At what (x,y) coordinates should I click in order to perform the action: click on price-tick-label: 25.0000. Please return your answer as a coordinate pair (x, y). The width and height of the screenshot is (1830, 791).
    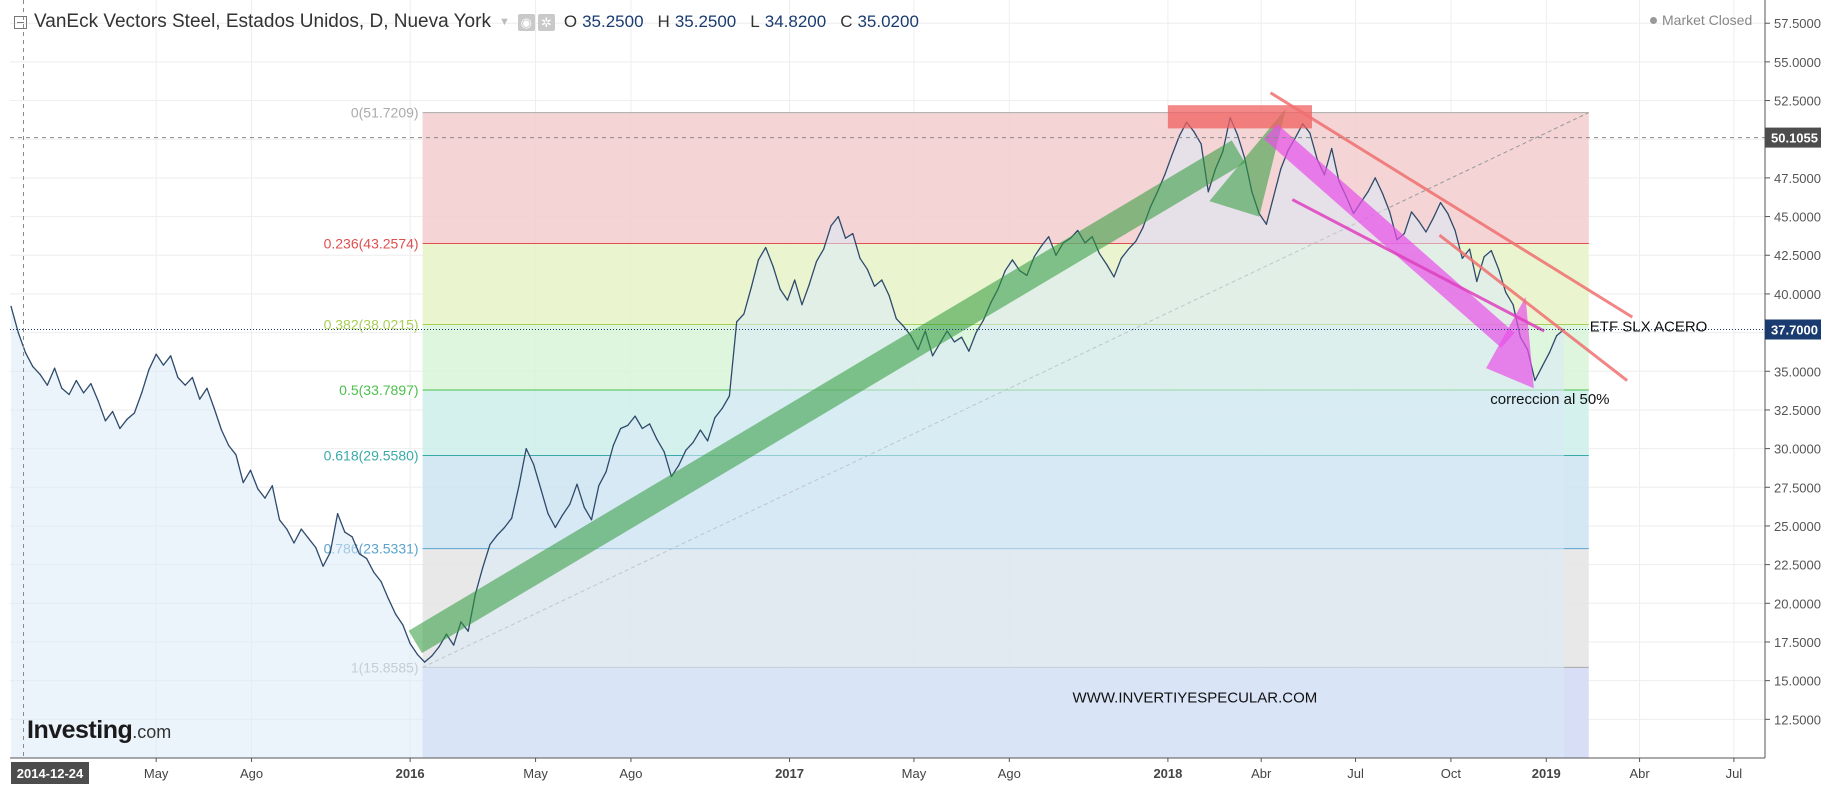
    Looking at the image, I should click on (1797, 526).